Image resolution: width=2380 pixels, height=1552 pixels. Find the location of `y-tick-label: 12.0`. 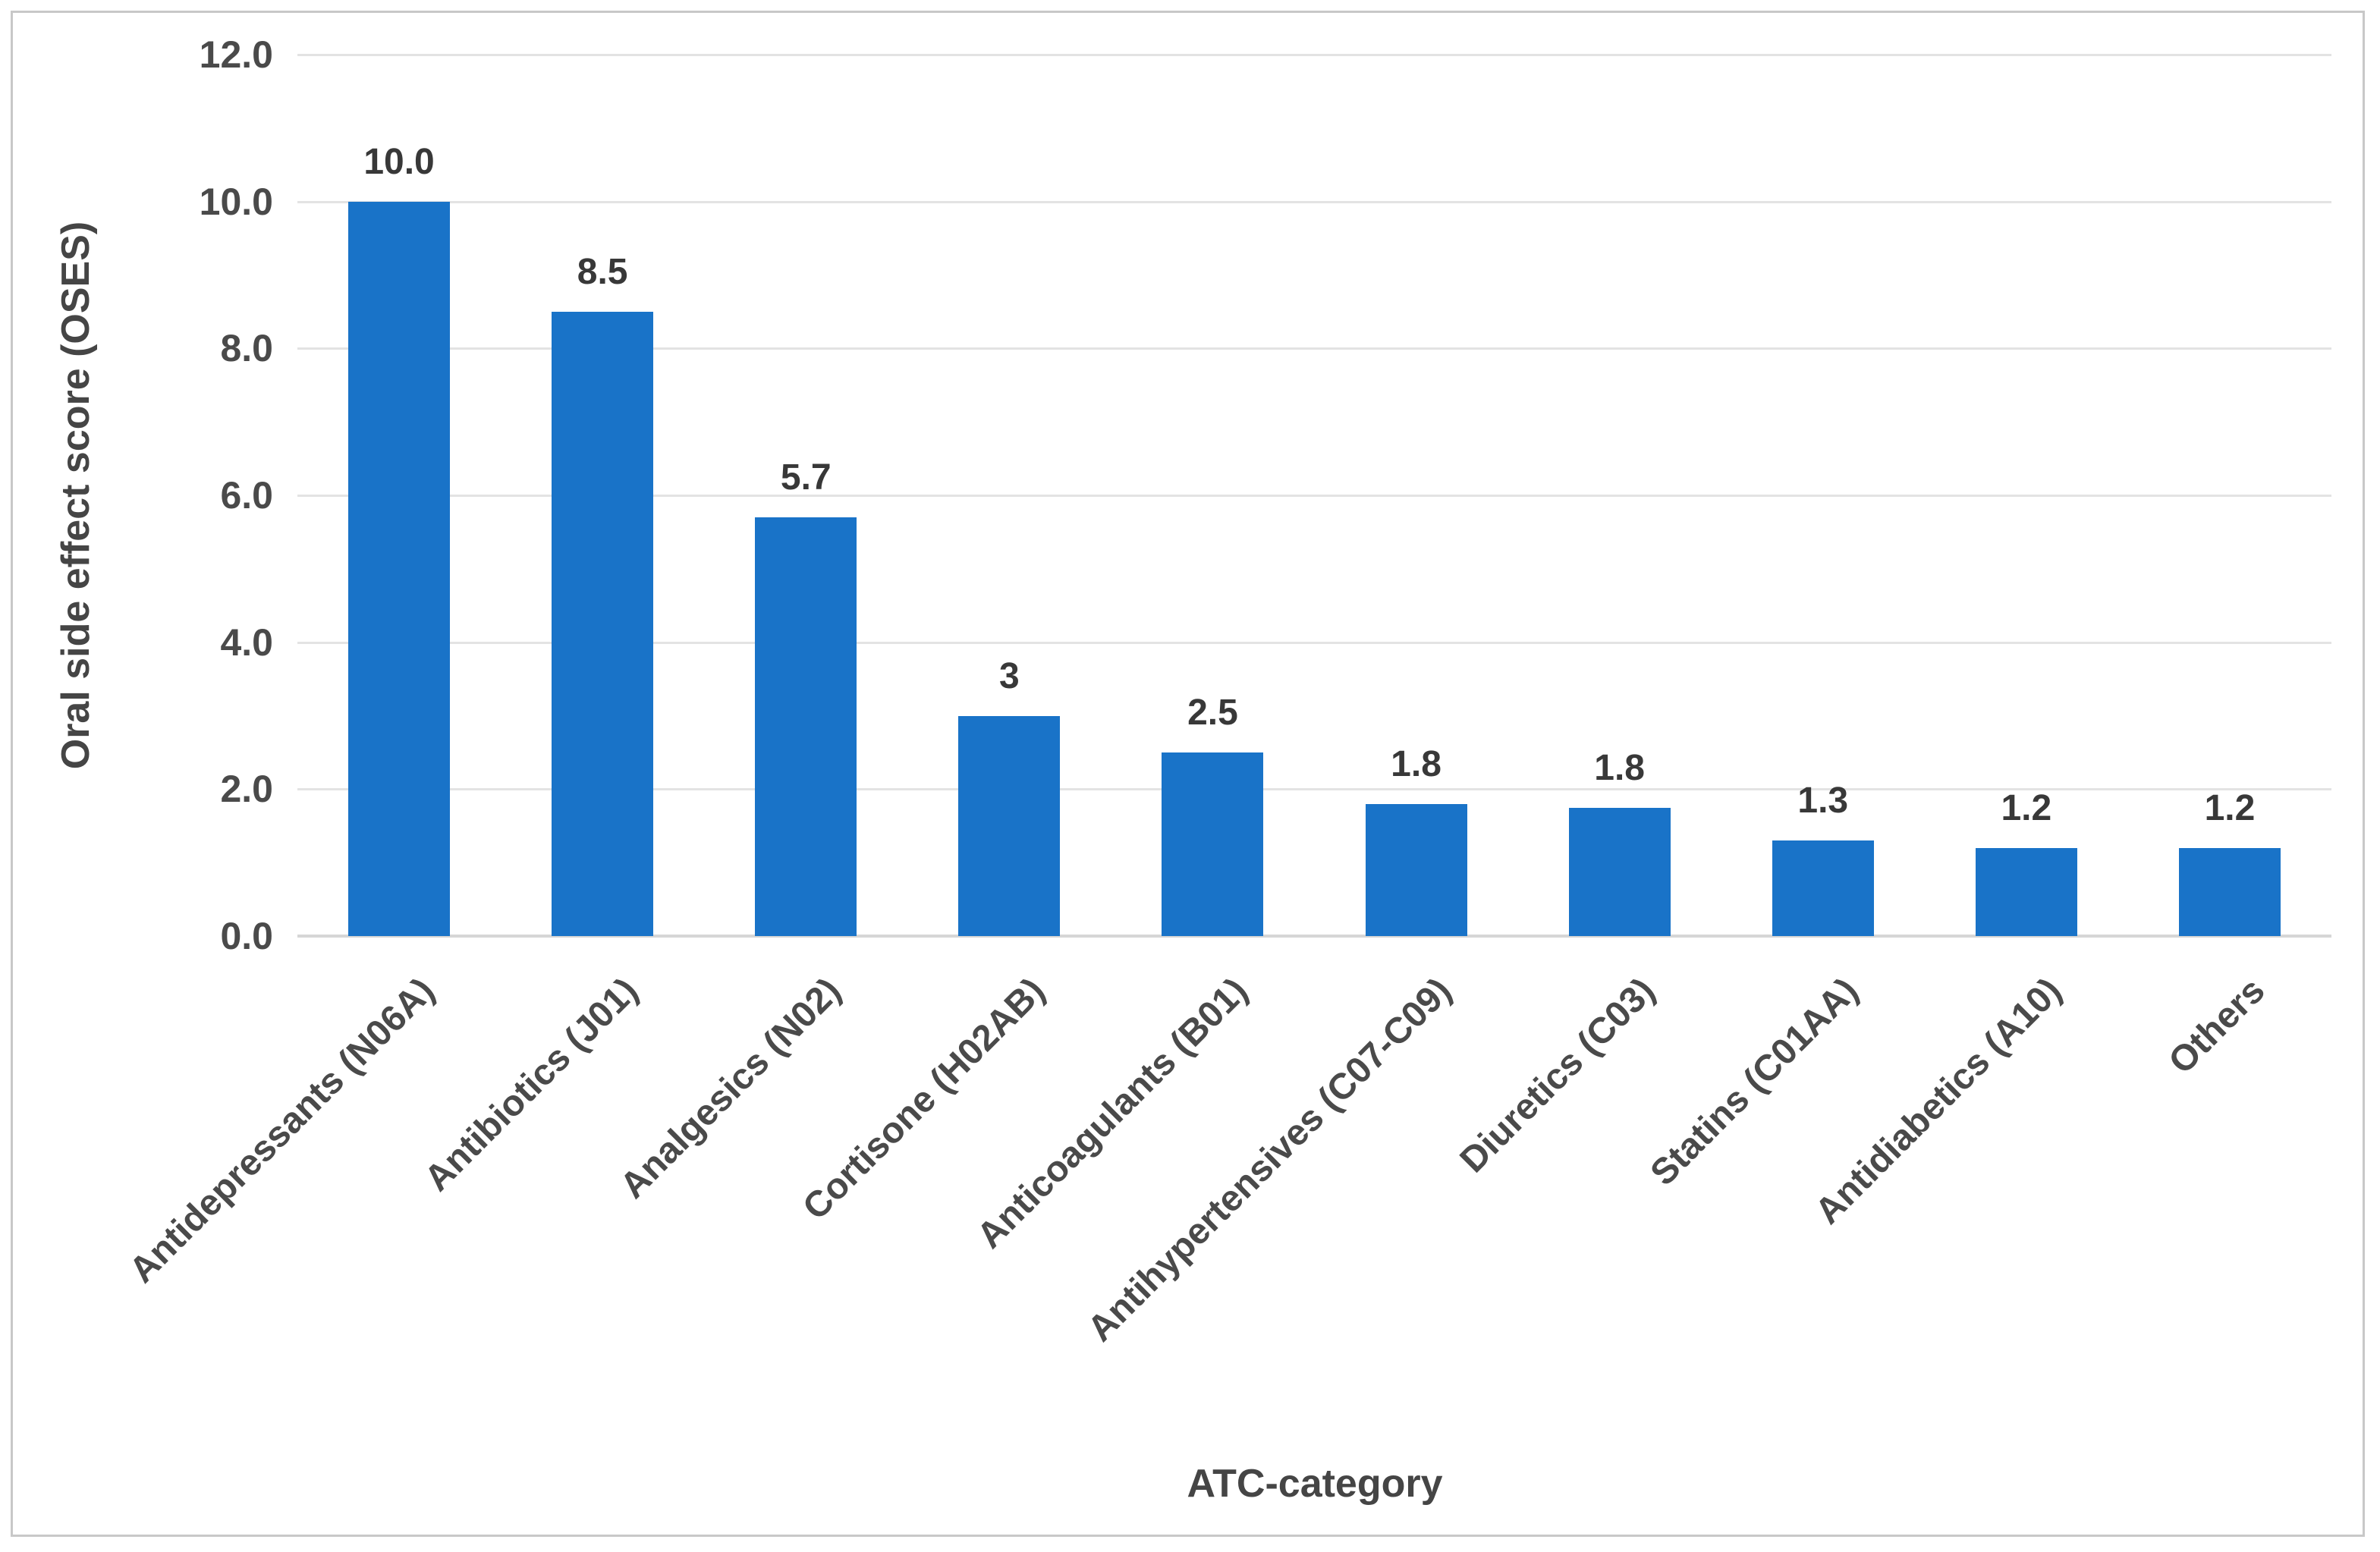

y-tick-label: 12.0 is located at coordinates (236, 54).